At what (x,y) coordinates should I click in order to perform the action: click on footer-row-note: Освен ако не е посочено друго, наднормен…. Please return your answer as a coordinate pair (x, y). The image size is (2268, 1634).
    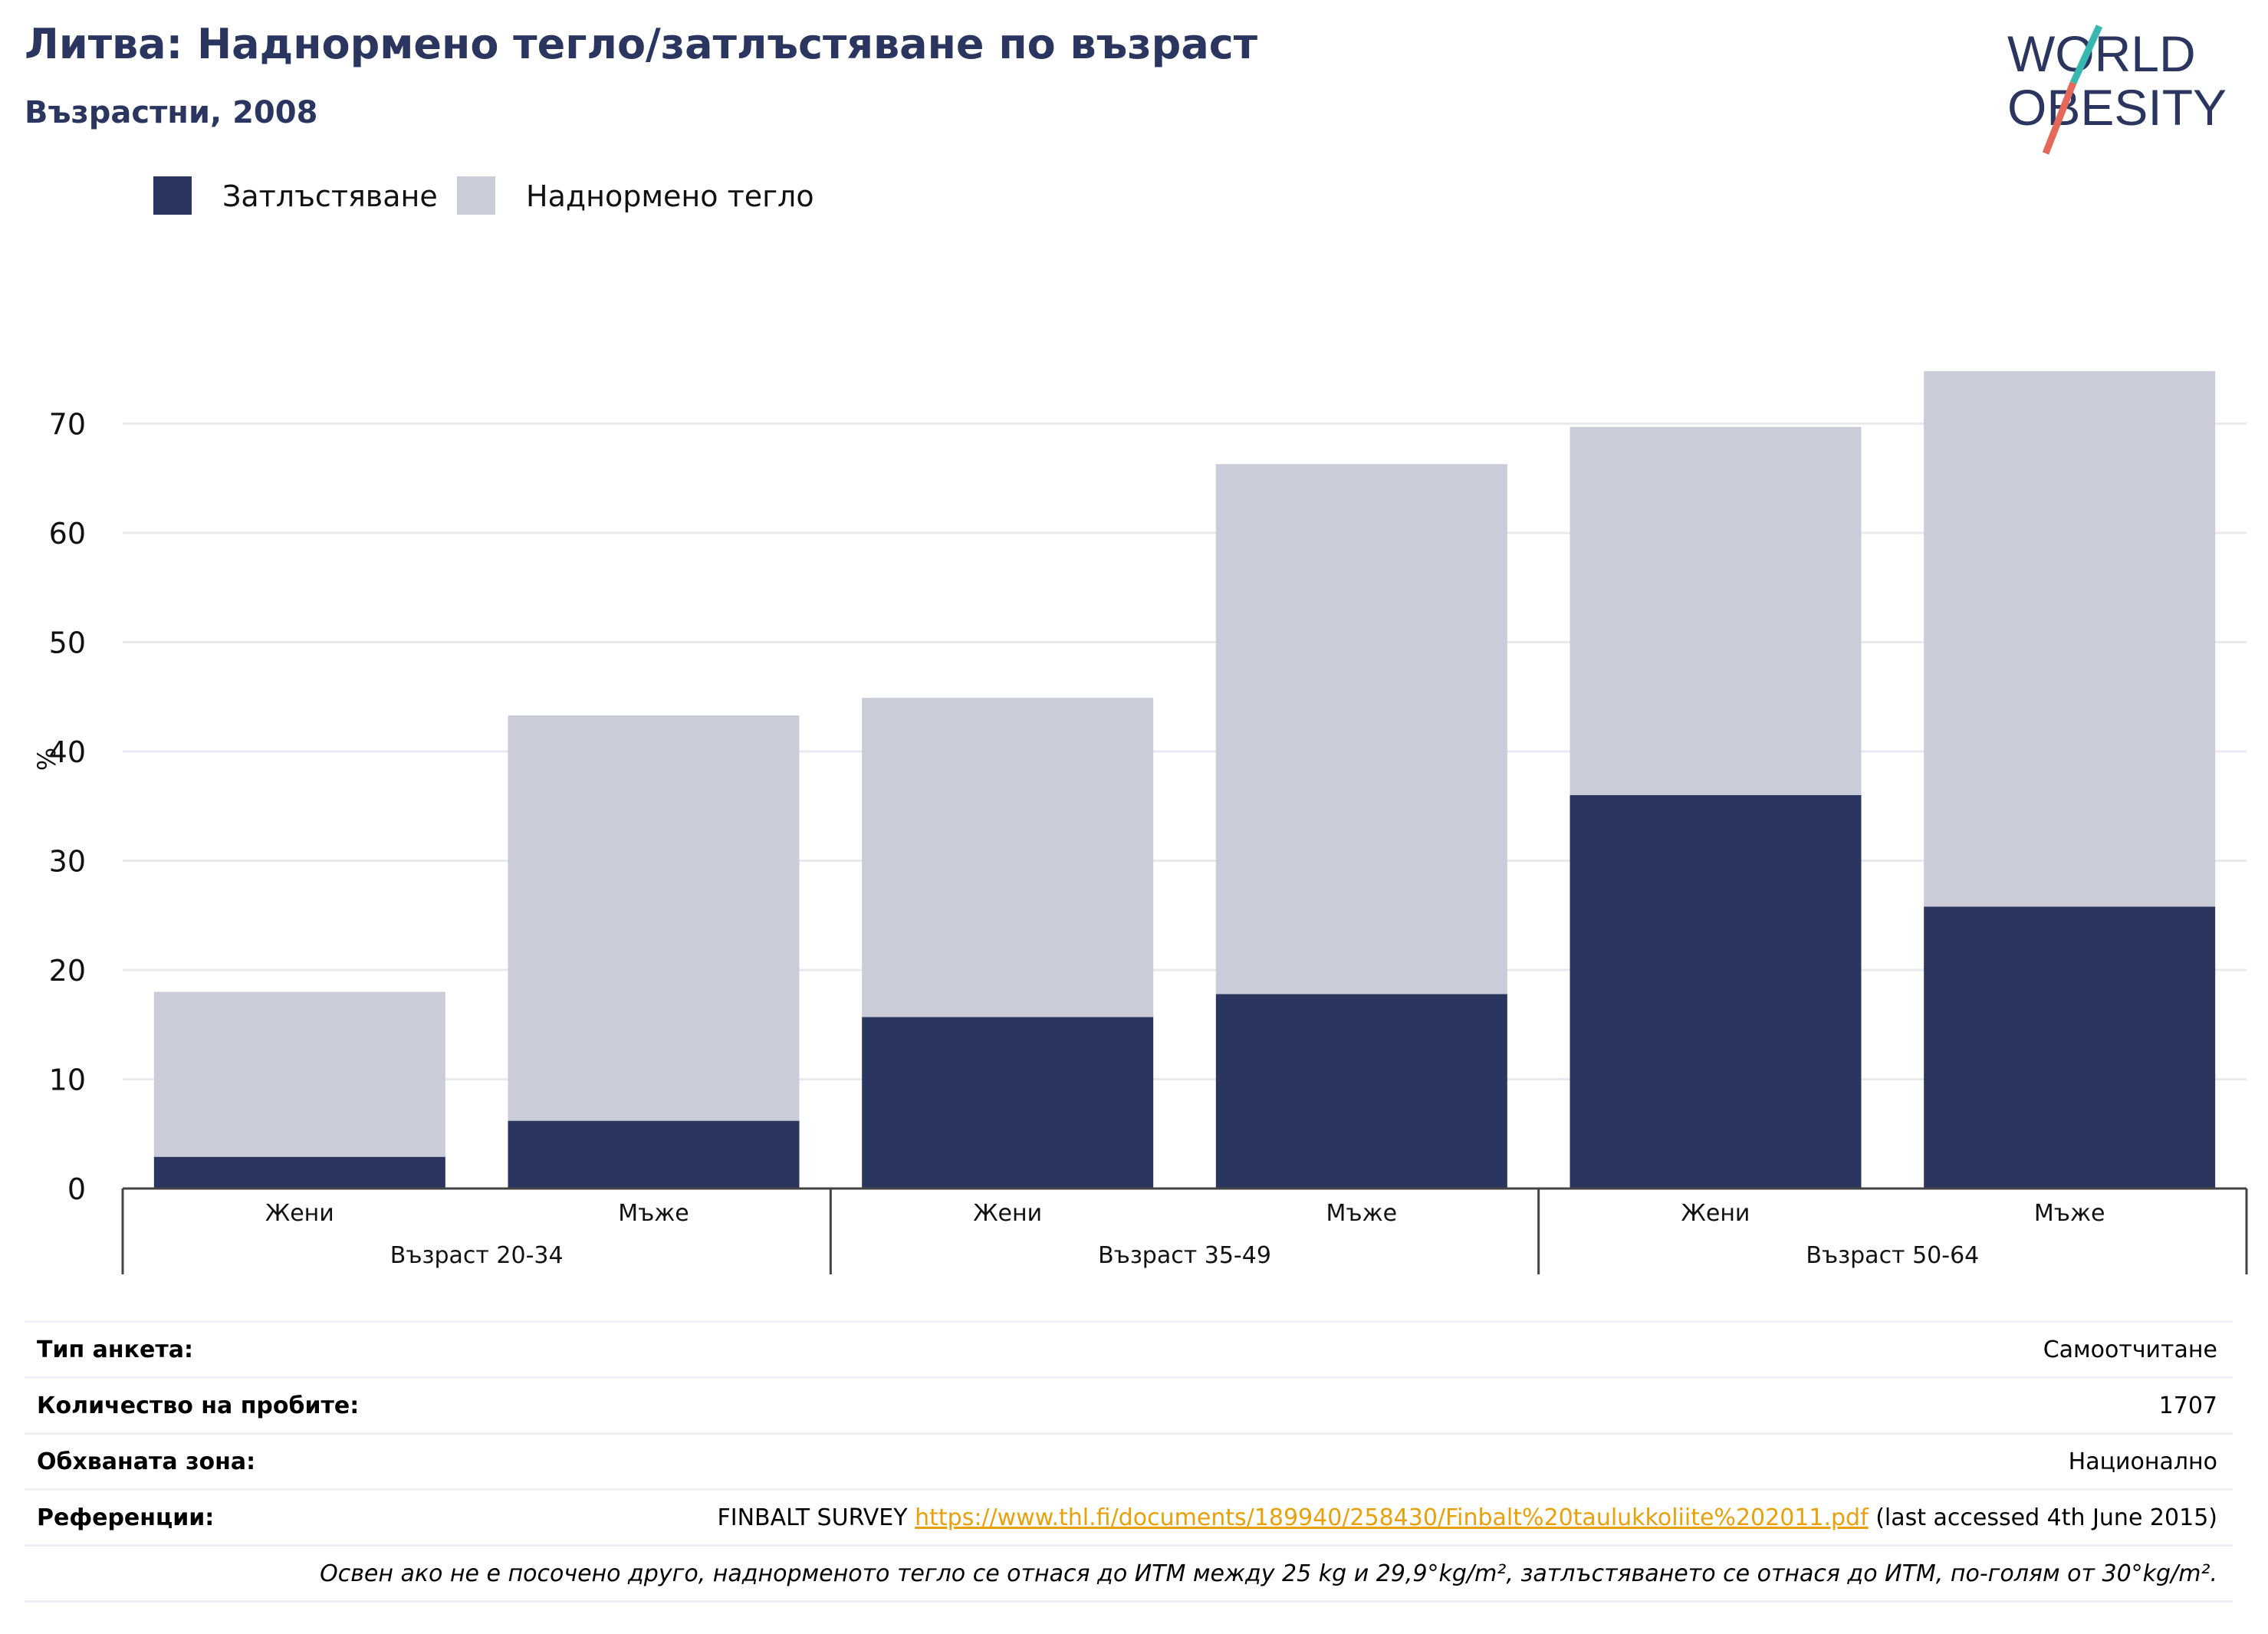
    Looking at the image, I should click on (1129, 1574).